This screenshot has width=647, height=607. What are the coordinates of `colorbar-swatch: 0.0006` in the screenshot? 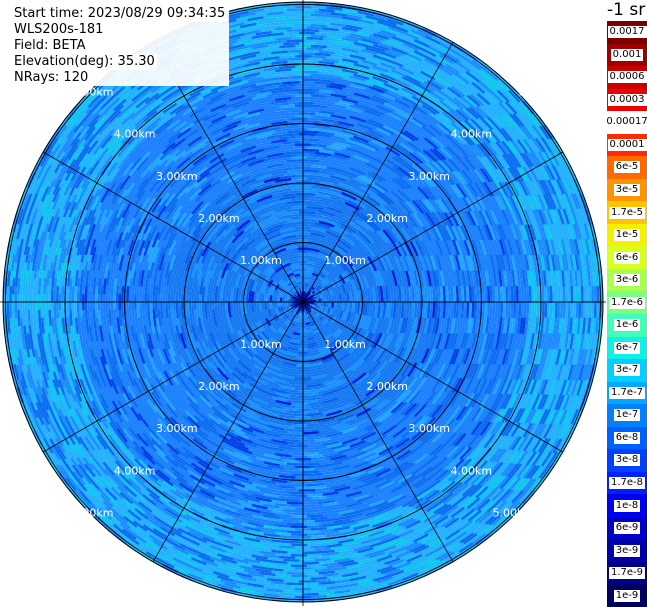 It's located at (627, 77).